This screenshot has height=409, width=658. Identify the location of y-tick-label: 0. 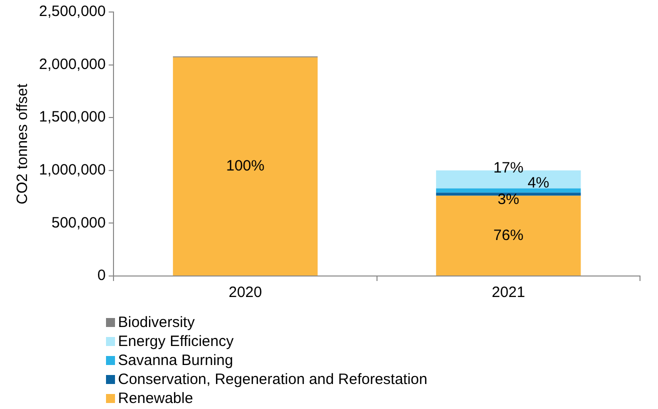
(101, 275).